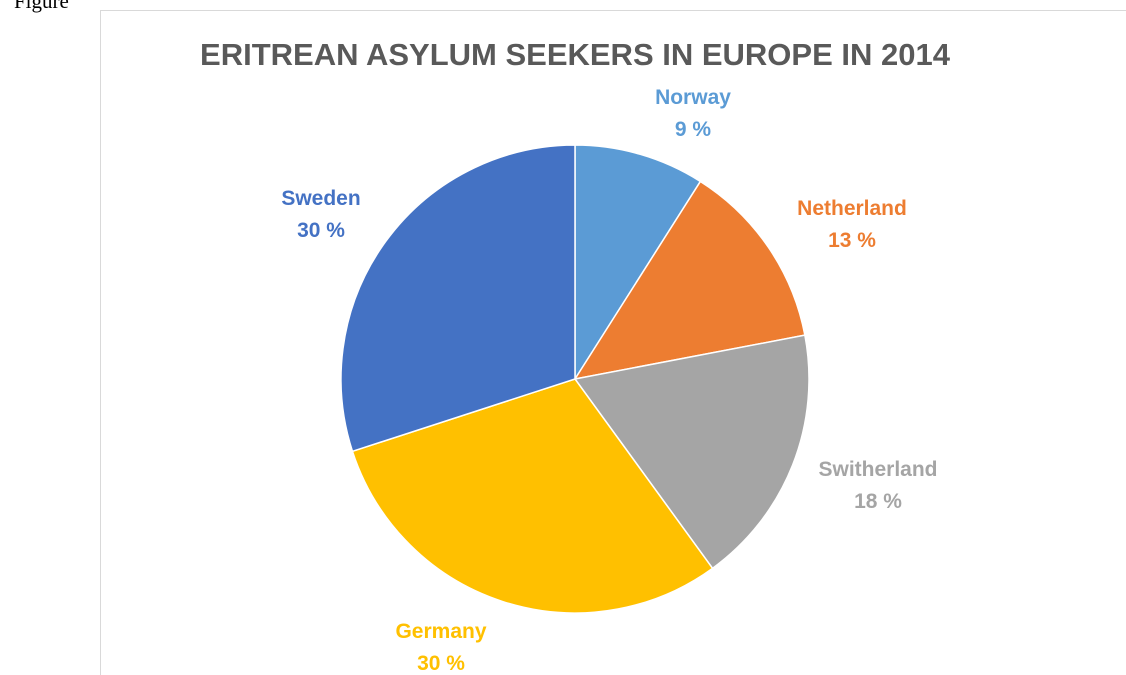 The height and width of the screenshot is (675, 1126). Describe the element at coordinates (320, 214) in the screenshot. I see `slice-label-sweden: Sweden 30 %` at that location.